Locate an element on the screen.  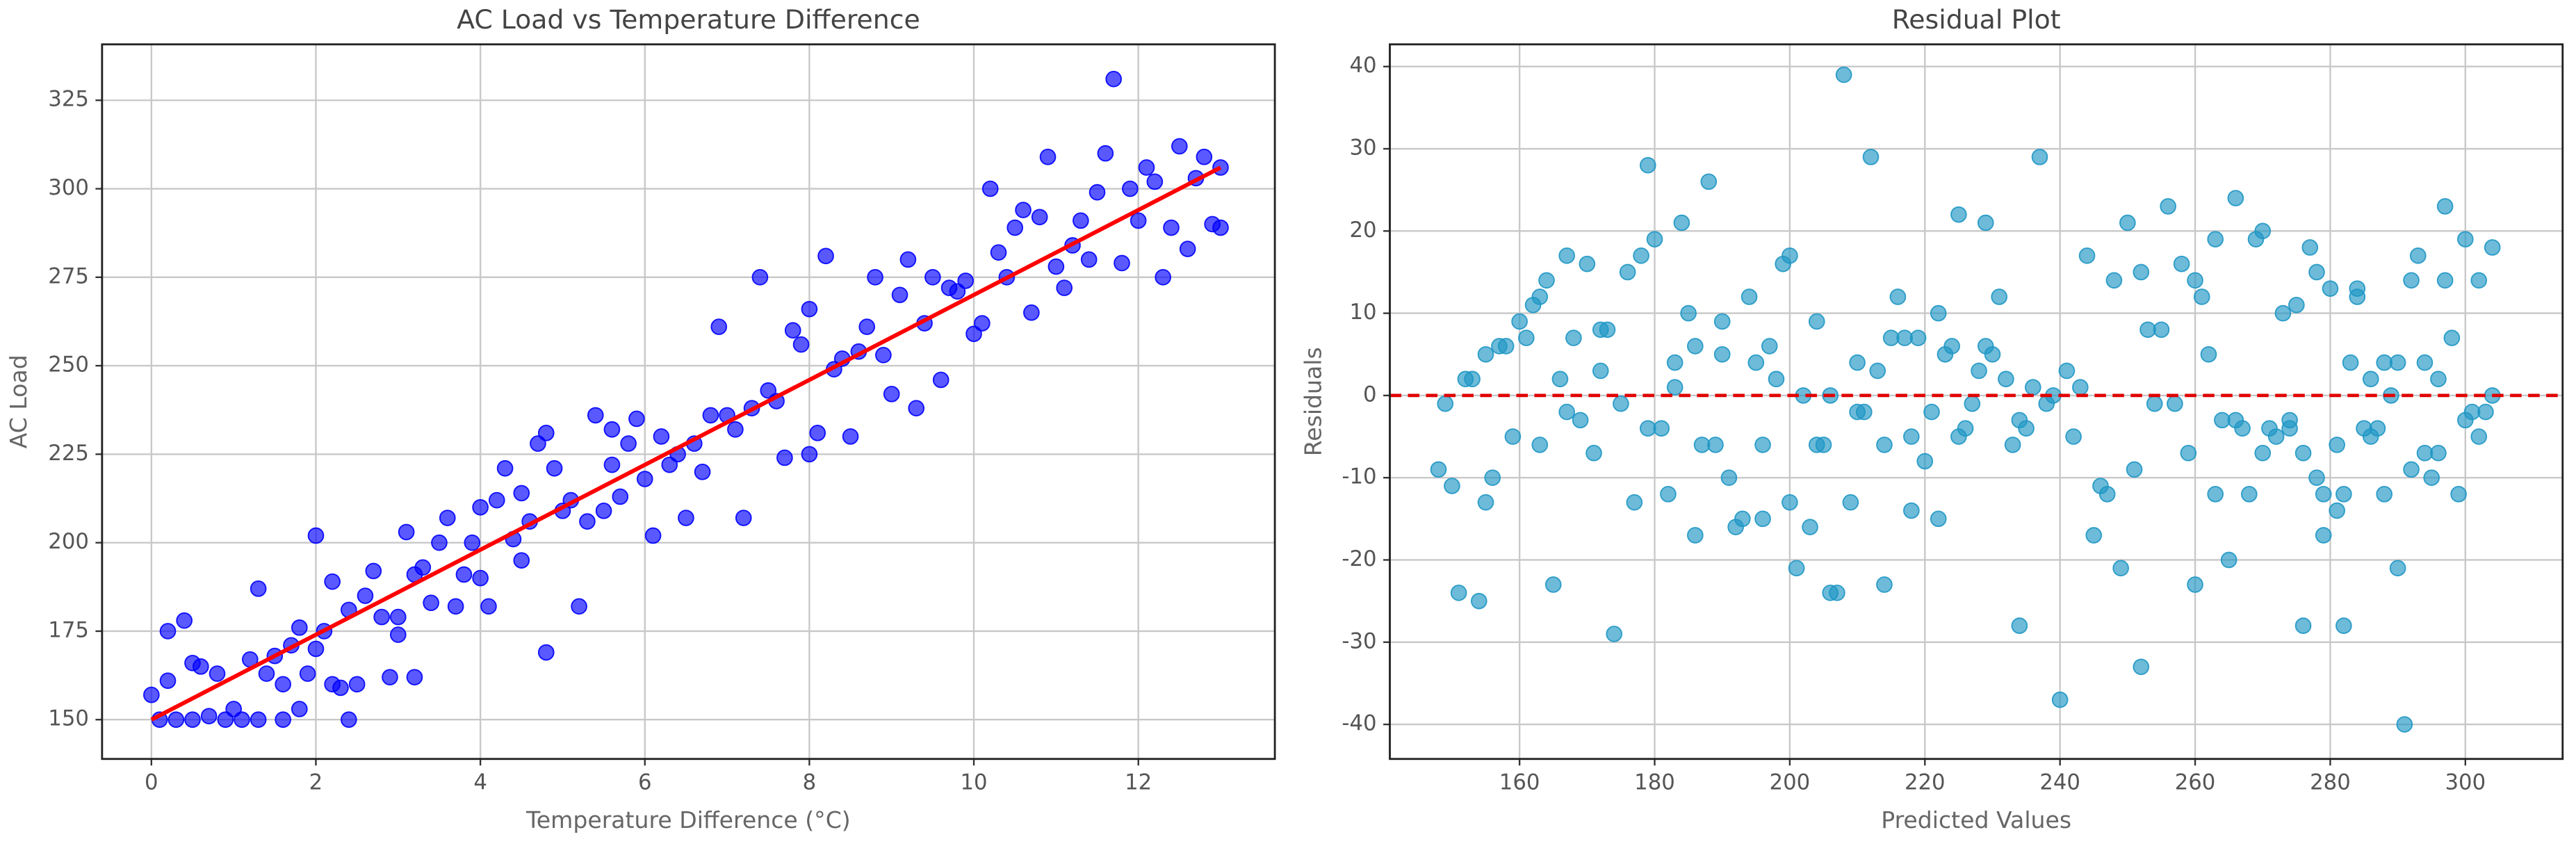
x-tick-label: 300 is located at coordinates (2465, 782).